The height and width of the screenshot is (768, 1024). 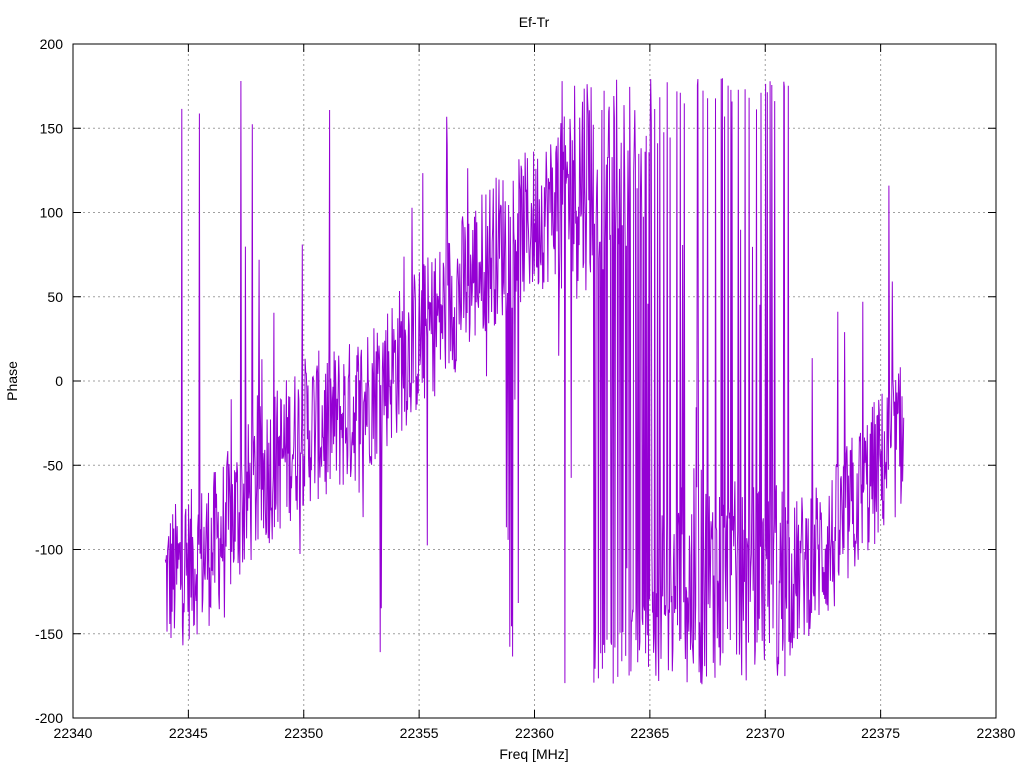 I want to click on x-tick-label: 22365, so click(x=649, y=733).